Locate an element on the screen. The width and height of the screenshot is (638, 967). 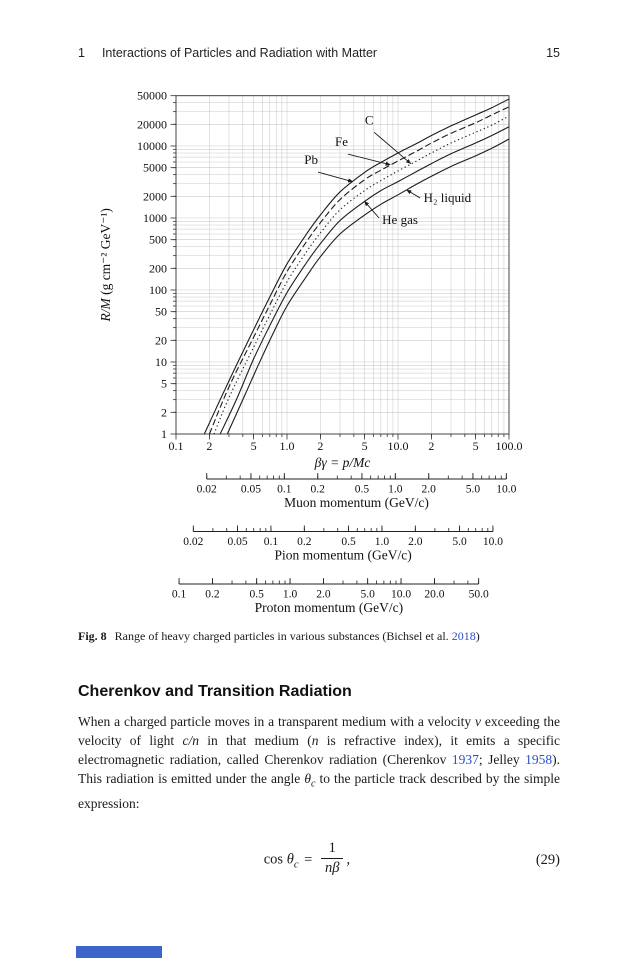
y-tick-label: 5 is located at coordinates (164, 384).